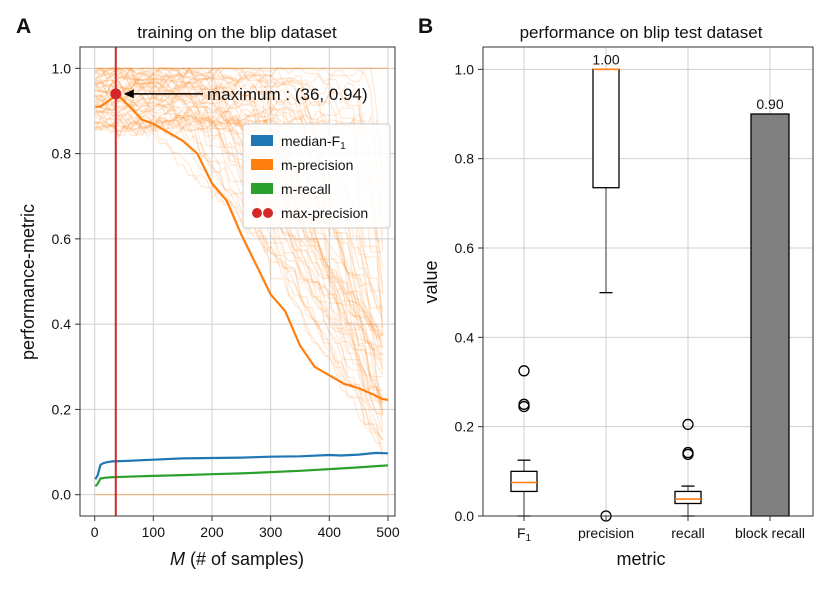 The width and height of the screenshot is (830, 593). I want to click on legend-label-subscript: 1, so click(343, 146).